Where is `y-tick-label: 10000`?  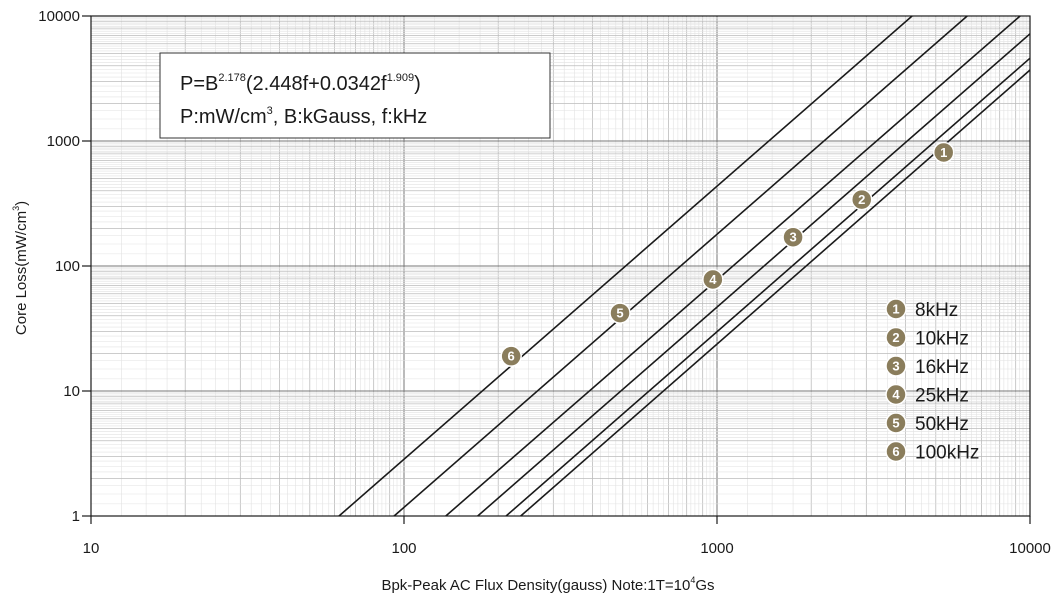
y-tick-label: 10000 is located at coordinates (59, 16).